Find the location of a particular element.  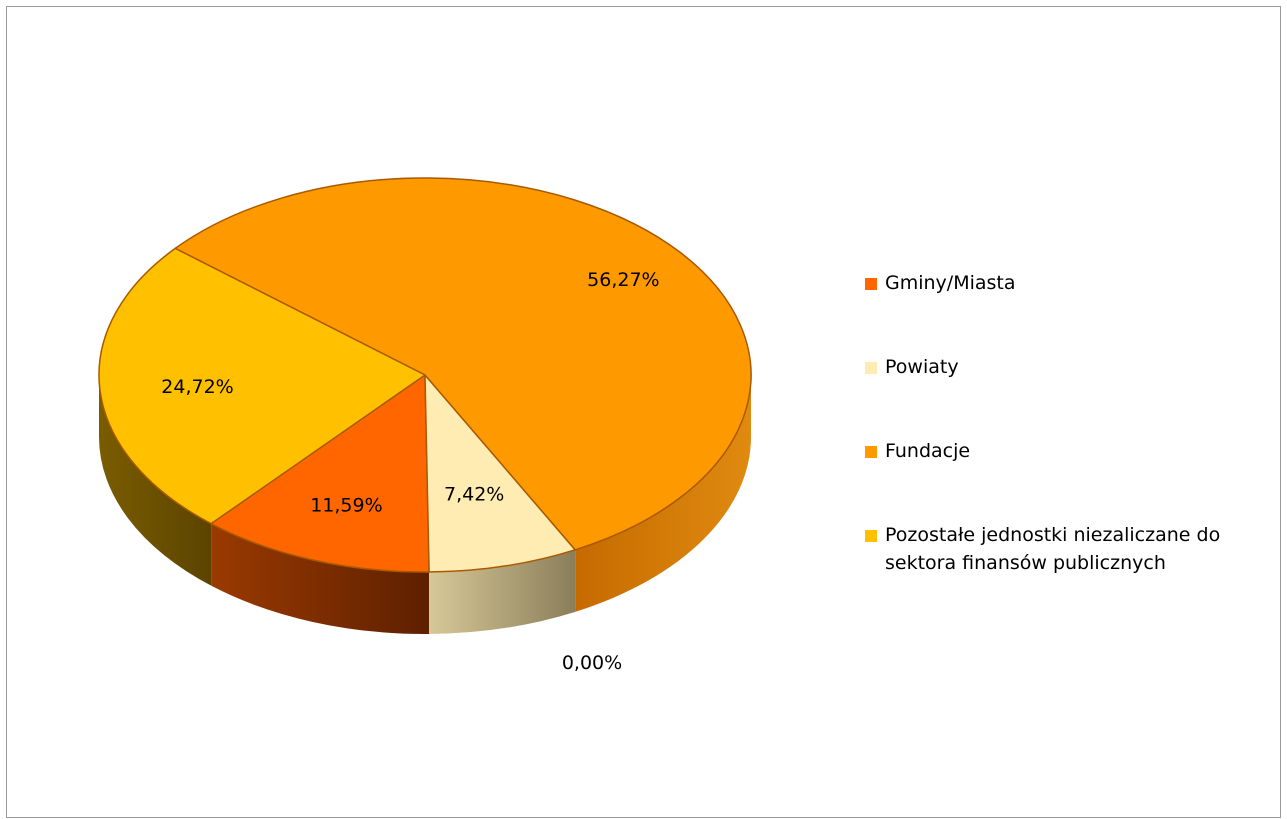

pie-slice-pozostale is located at coordinates (262, 386).